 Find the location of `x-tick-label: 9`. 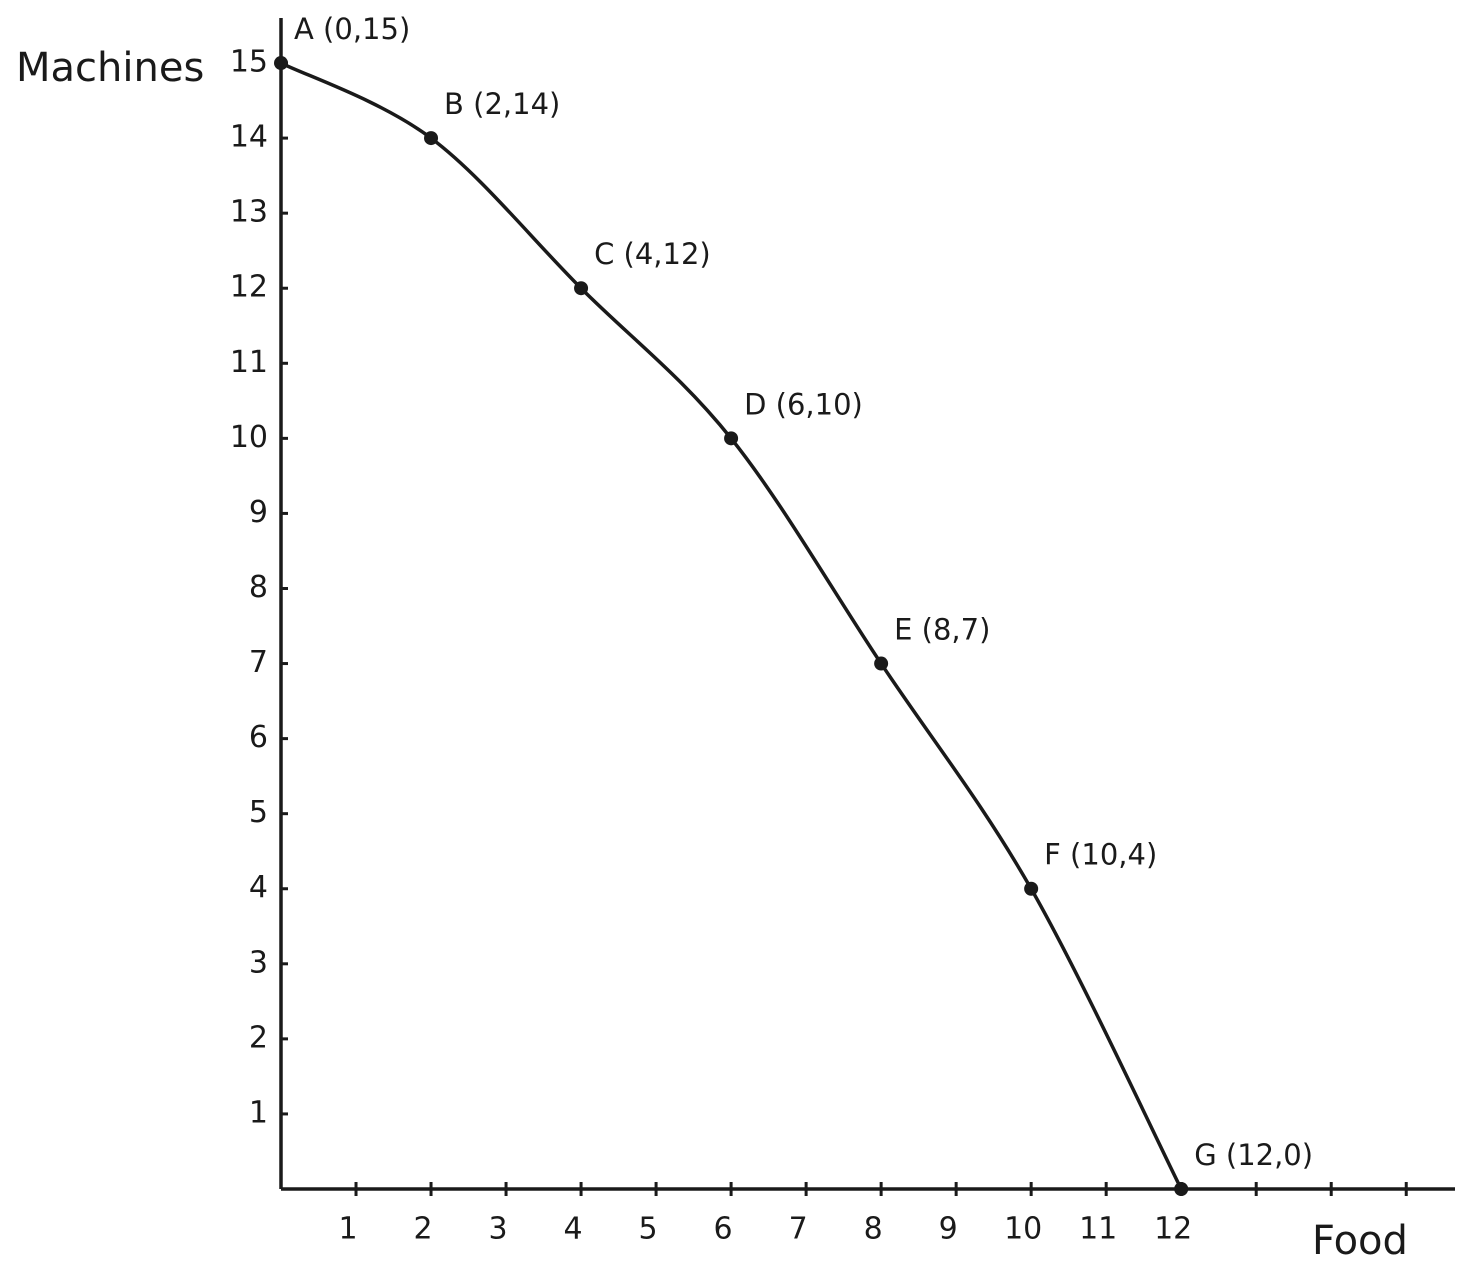

x-tick-label: 9 is located at coordinates (948, 1229).